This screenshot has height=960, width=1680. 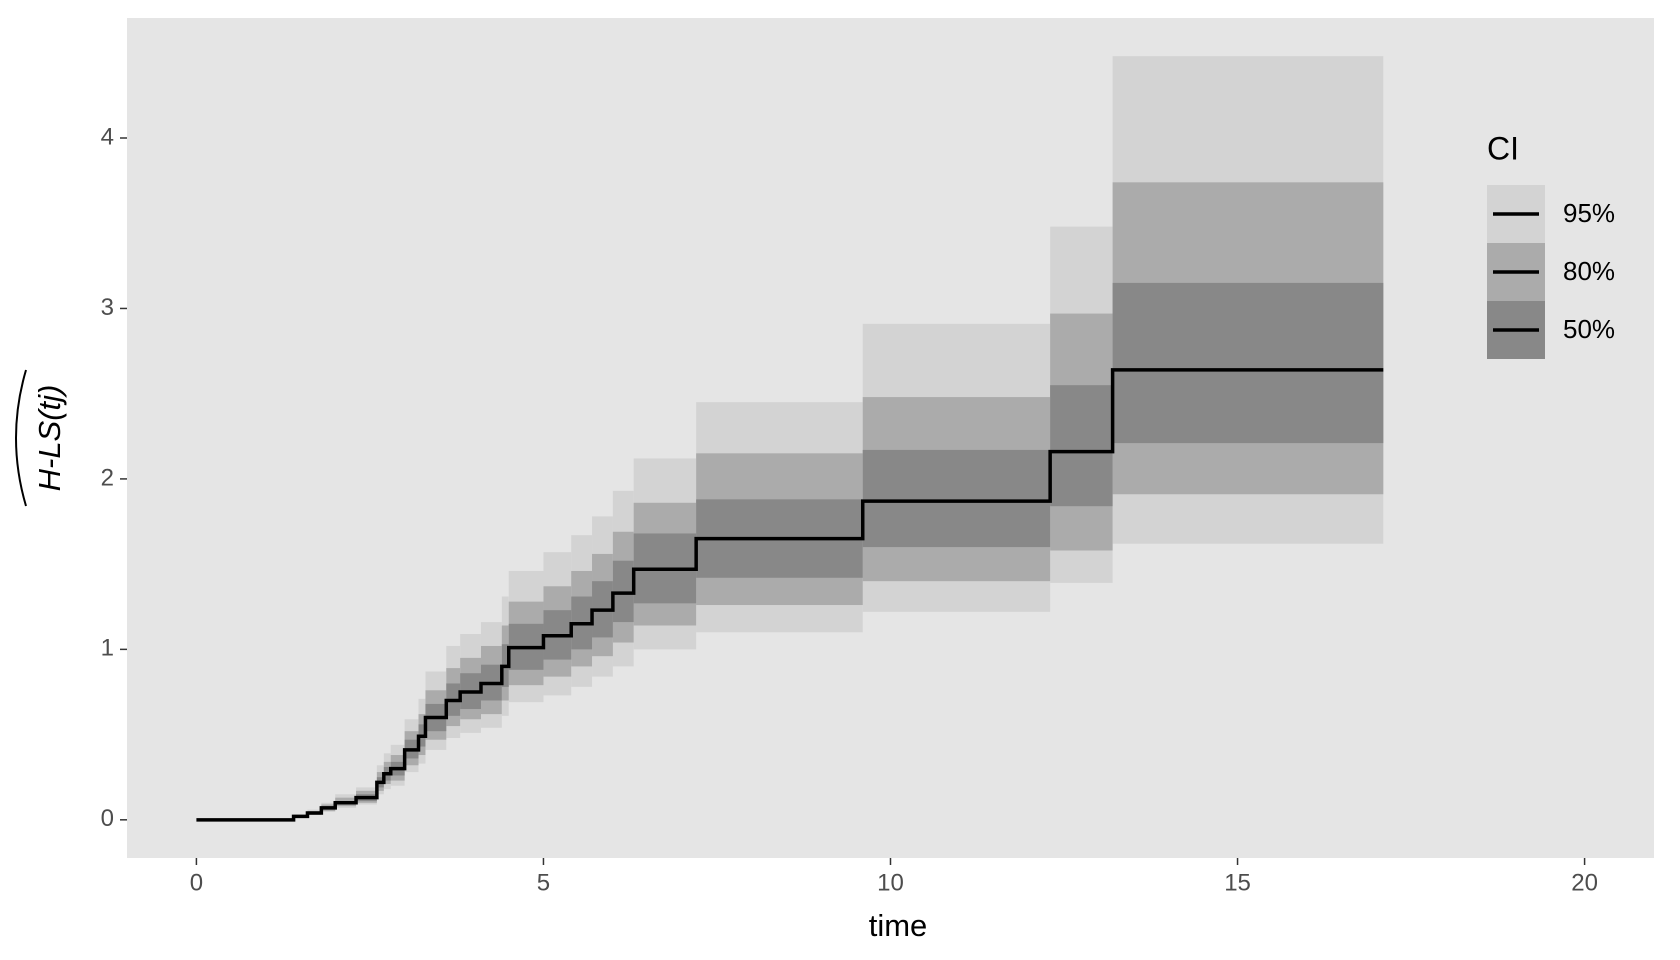 What do you see at coordinates (107, 818) in the screenshot?
I see `y-tick-label: 0` at bounding box center [107, 818].